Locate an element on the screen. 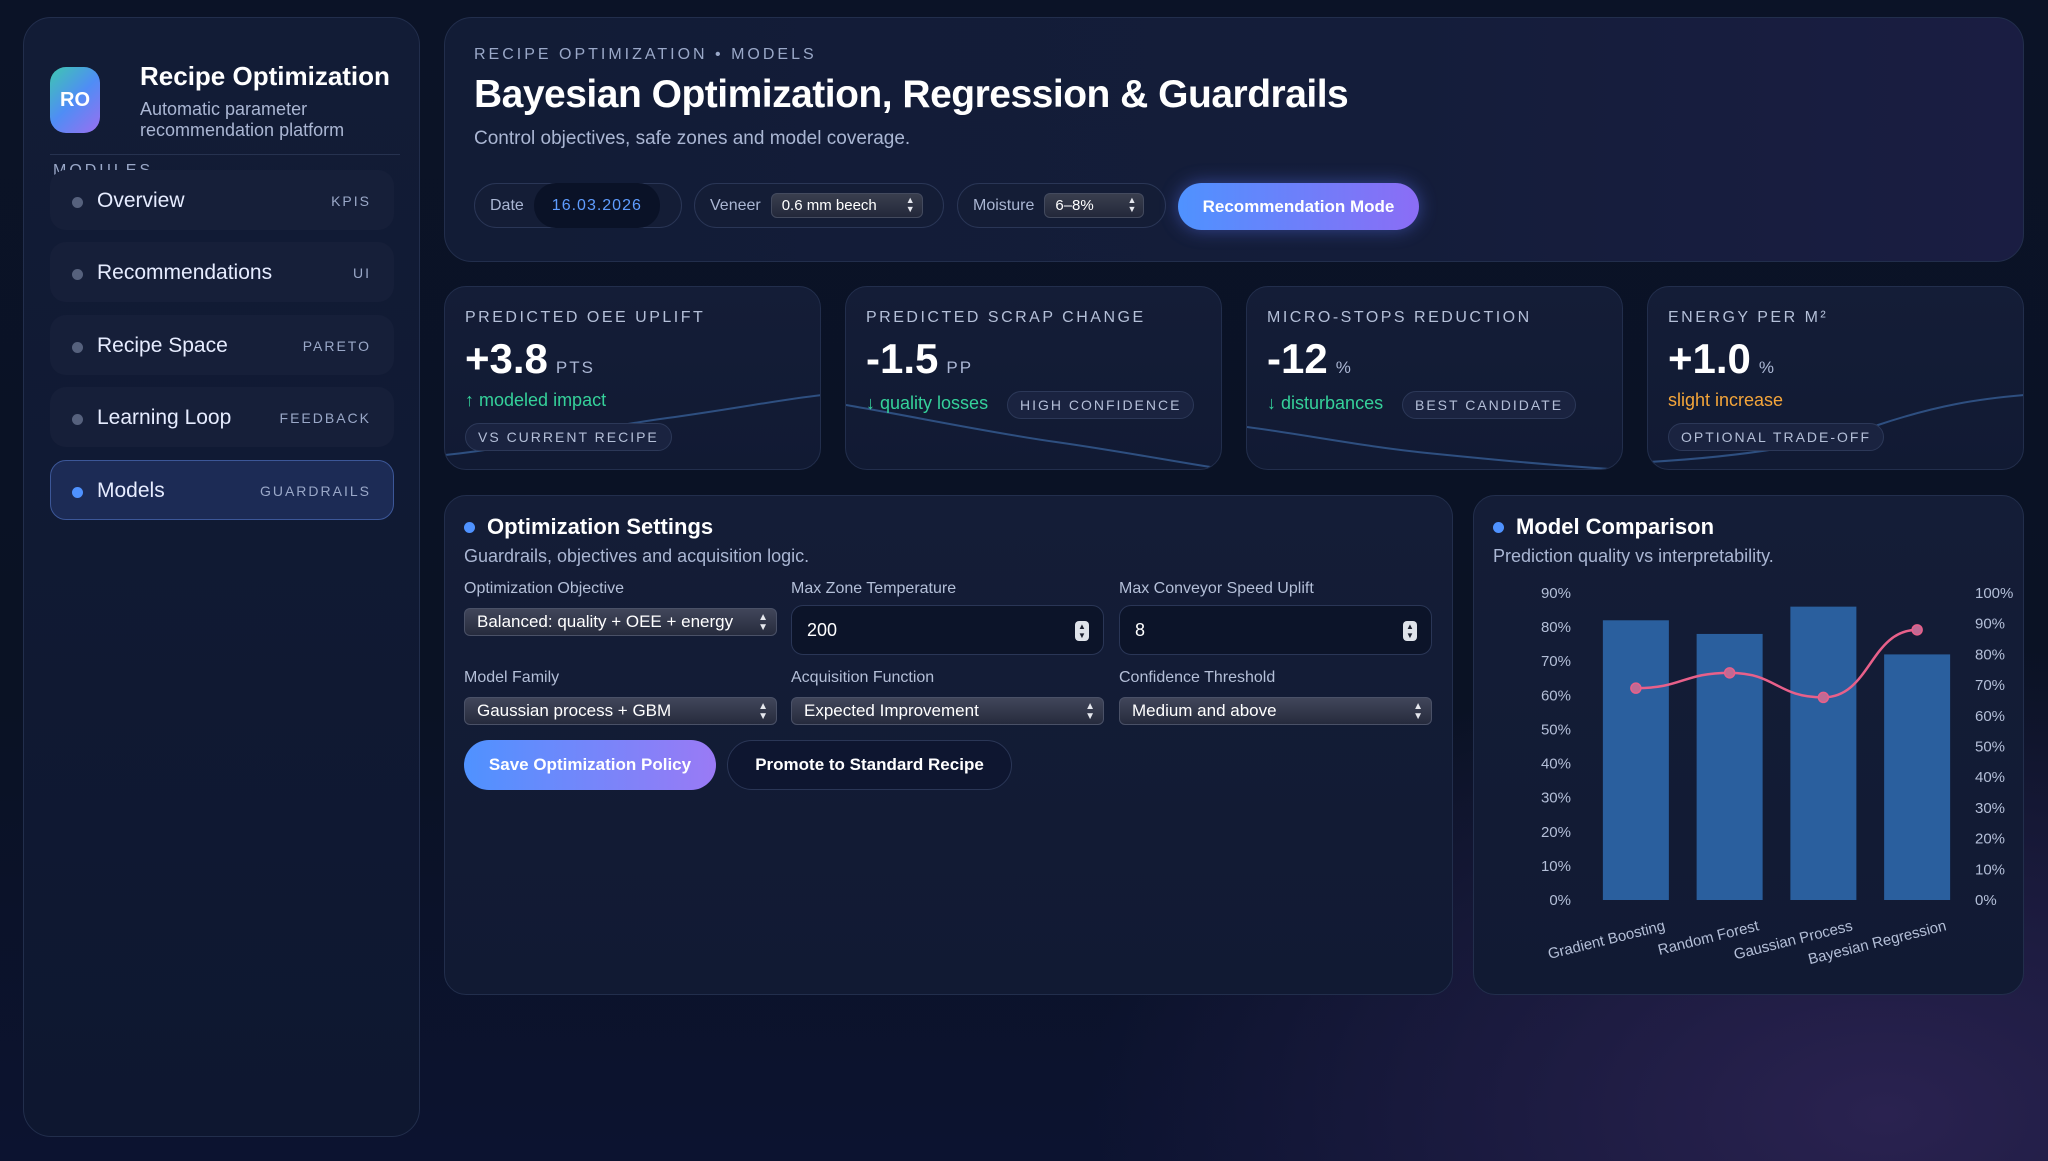 The height and width of the screenshot is (1161, 2048). moisture-select: 6–8% ▲ ▼ is located at coordinates (1094, 205).